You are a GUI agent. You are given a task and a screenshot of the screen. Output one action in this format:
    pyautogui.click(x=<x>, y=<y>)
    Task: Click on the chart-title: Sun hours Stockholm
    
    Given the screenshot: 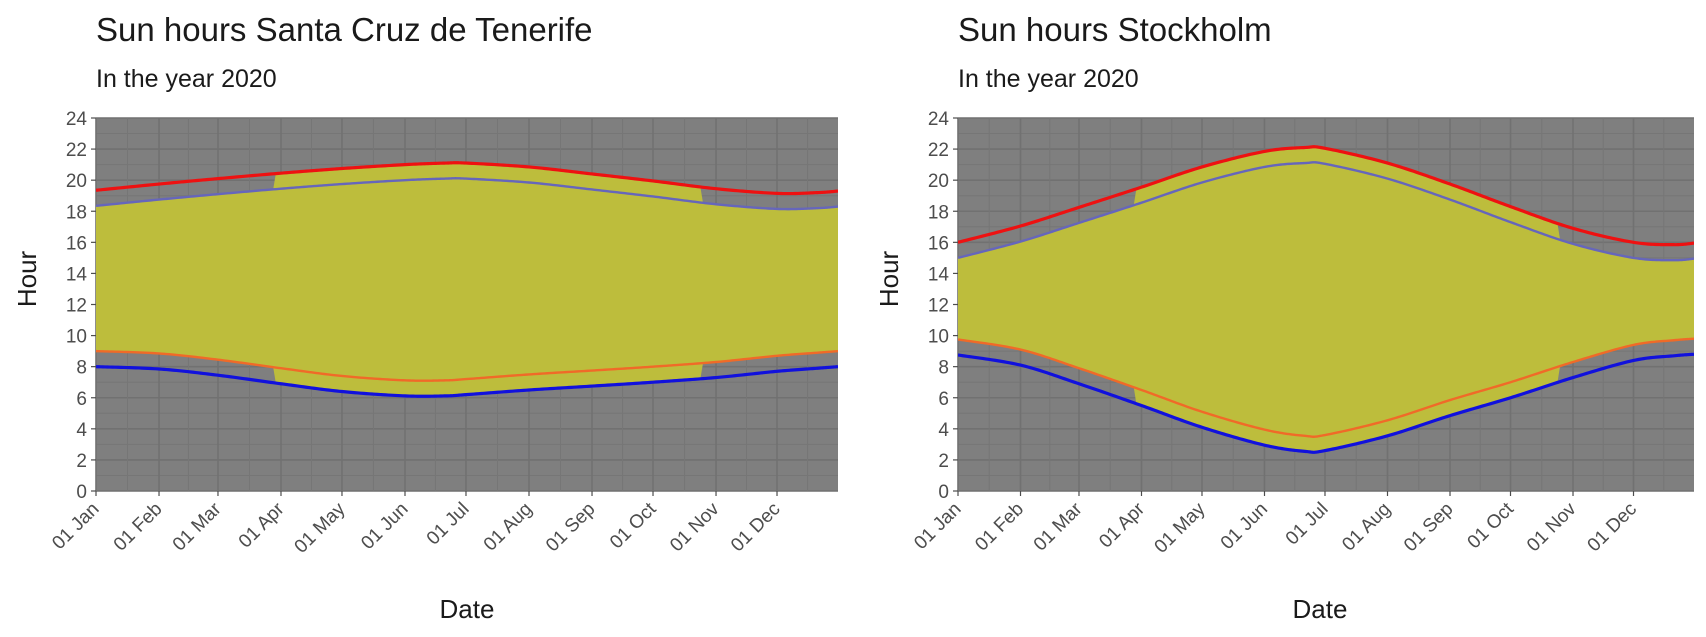 What is the action you would take?
    pyautogui.click(x=1115, y=29)
    